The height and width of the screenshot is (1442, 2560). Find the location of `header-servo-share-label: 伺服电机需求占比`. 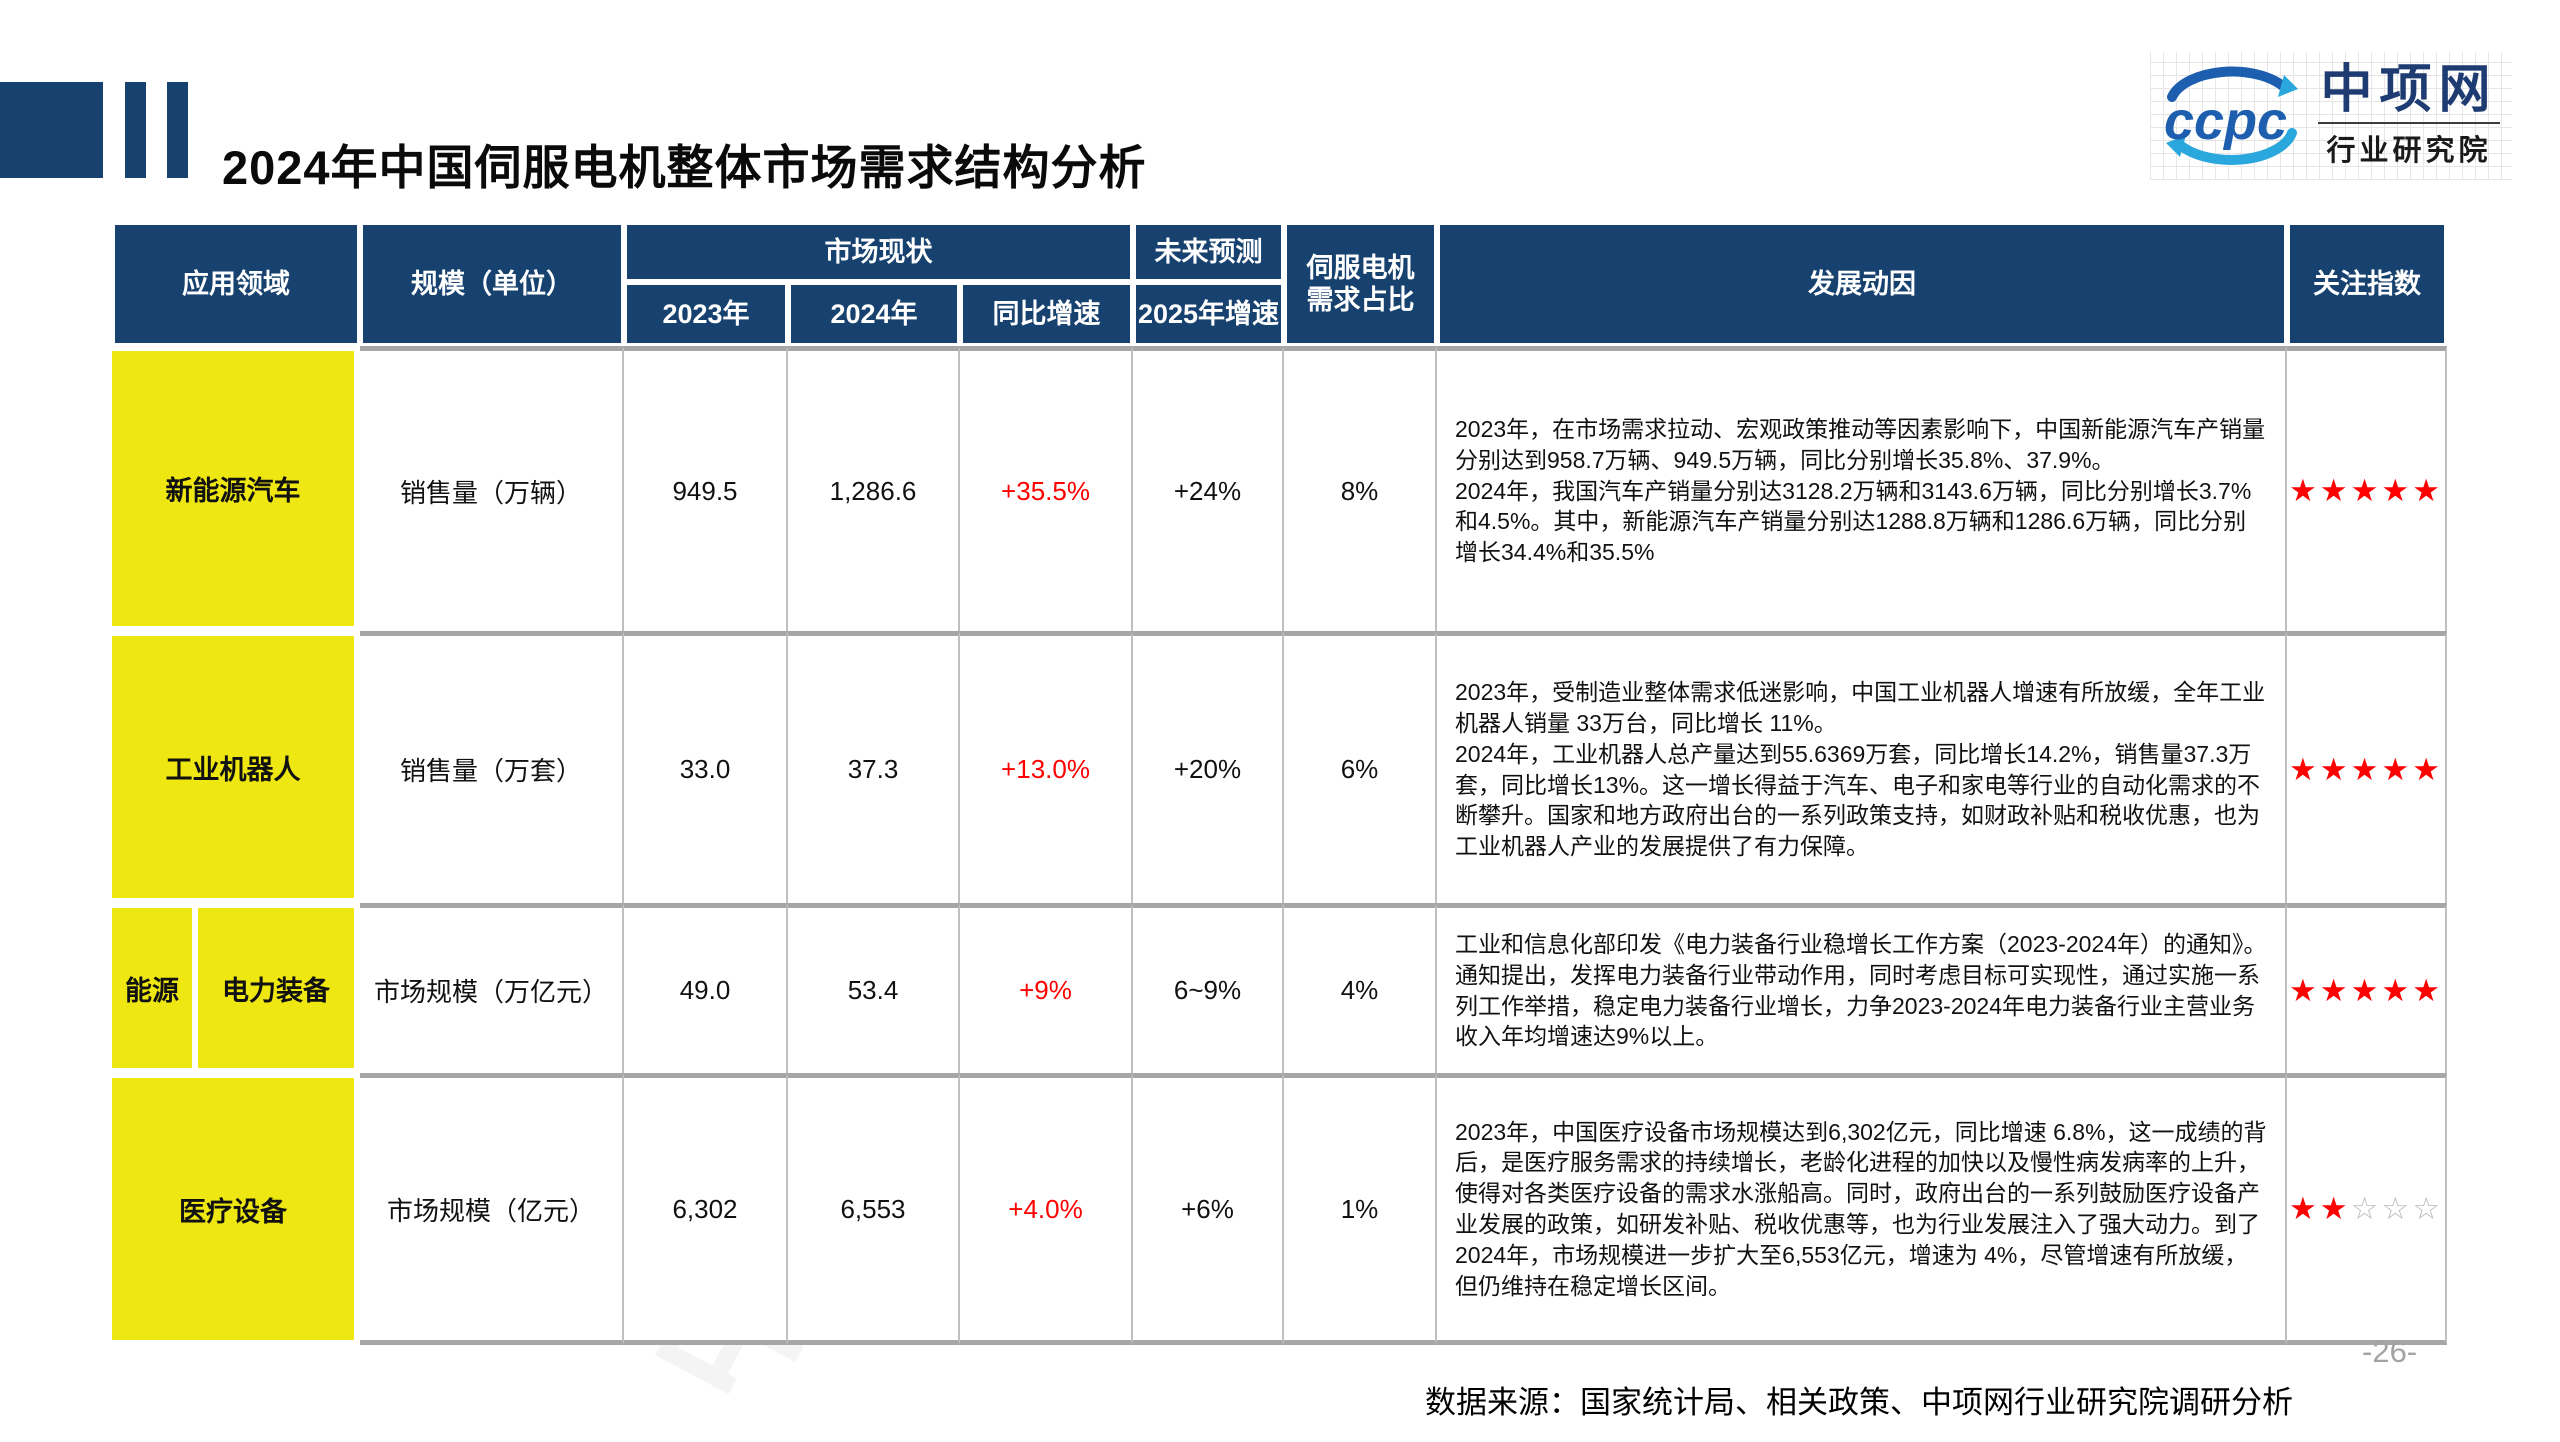

header-servo-share-label: 伺服电机需求占比 is located at coordinates (1360, 283).